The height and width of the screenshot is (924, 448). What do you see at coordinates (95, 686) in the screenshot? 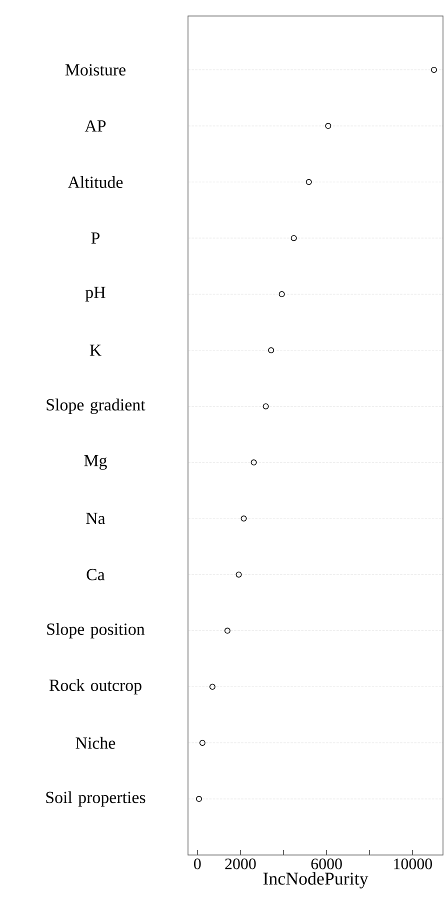
I see `y-tick-label: Rock outcrop` at bounding box center [95, 686].